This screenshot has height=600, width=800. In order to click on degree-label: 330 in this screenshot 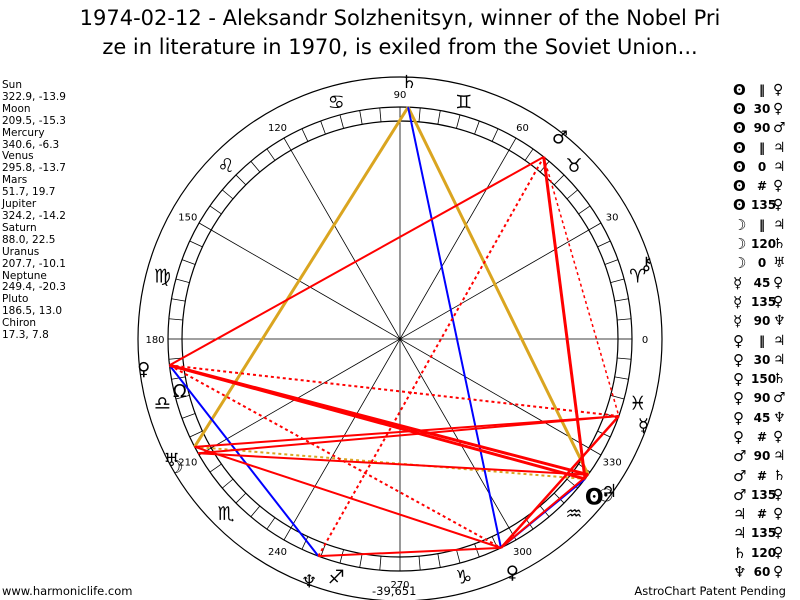, I will do `click(612, 463)`.